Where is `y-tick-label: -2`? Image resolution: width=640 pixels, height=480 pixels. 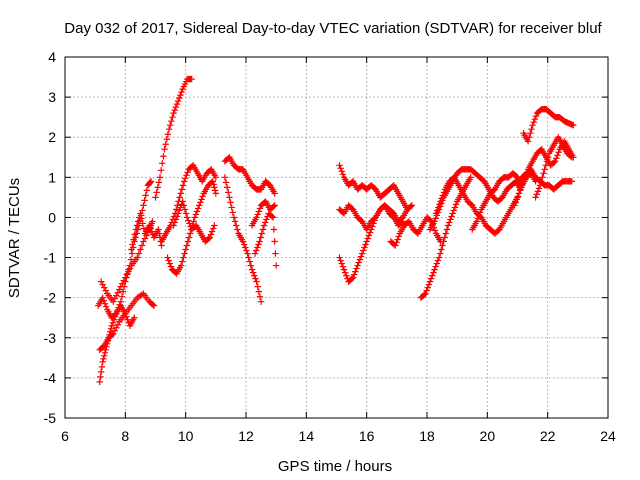
y-tick-label: -2 is located at coordinates (50, 298).